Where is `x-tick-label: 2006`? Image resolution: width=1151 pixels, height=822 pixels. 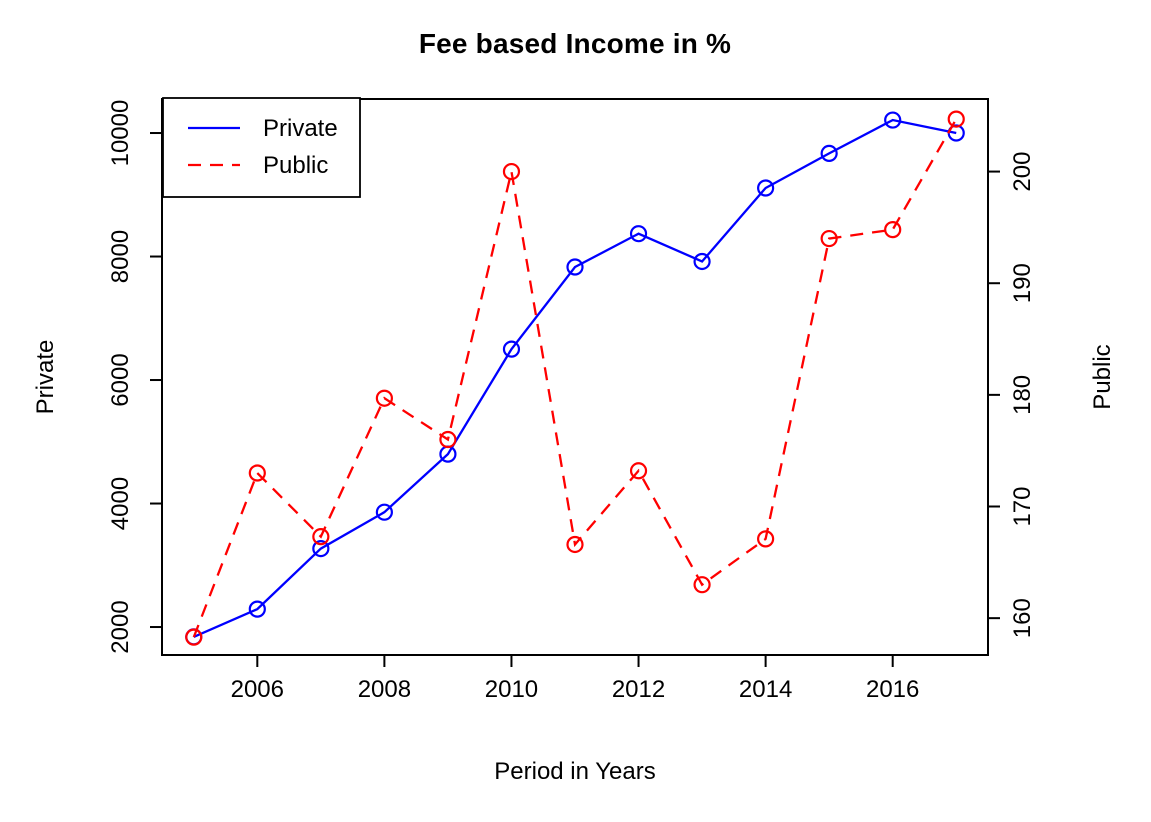 x-tick-label: 2006 is located at coordinates (257, 689).